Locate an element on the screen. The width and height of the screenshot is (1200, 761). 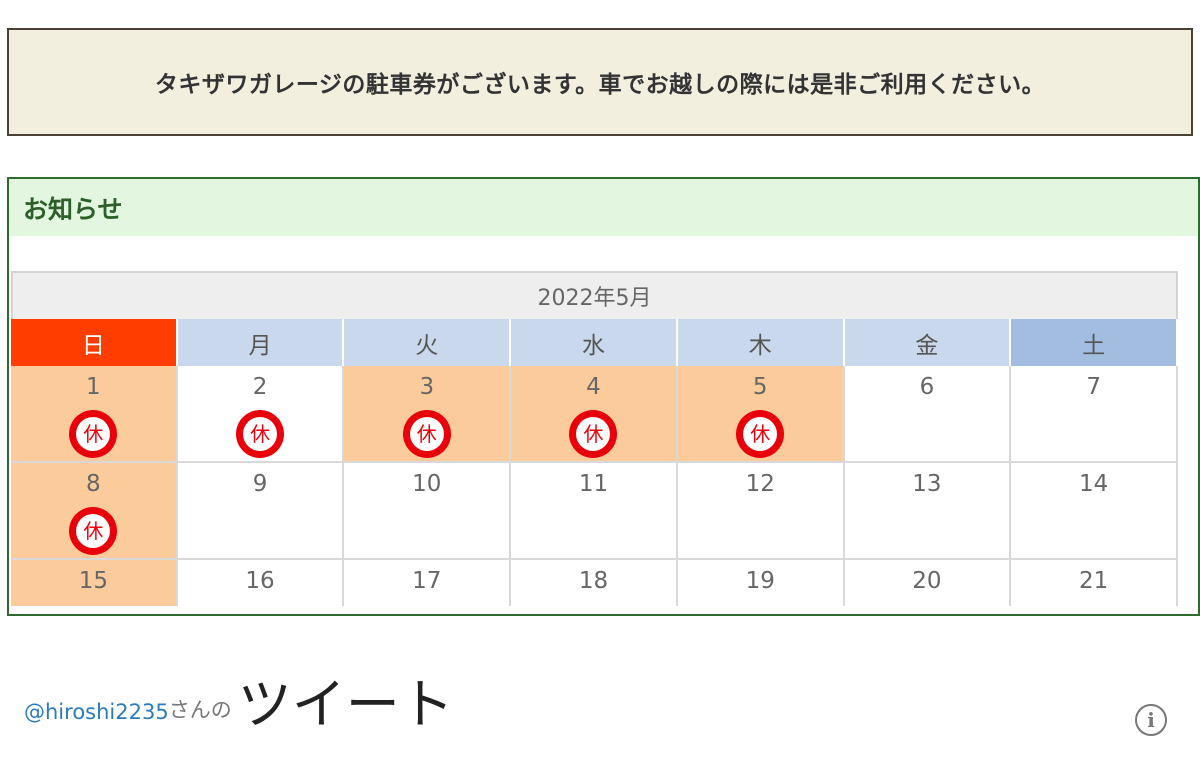
weekday-header: 水 is located at coordinates (594, 342).